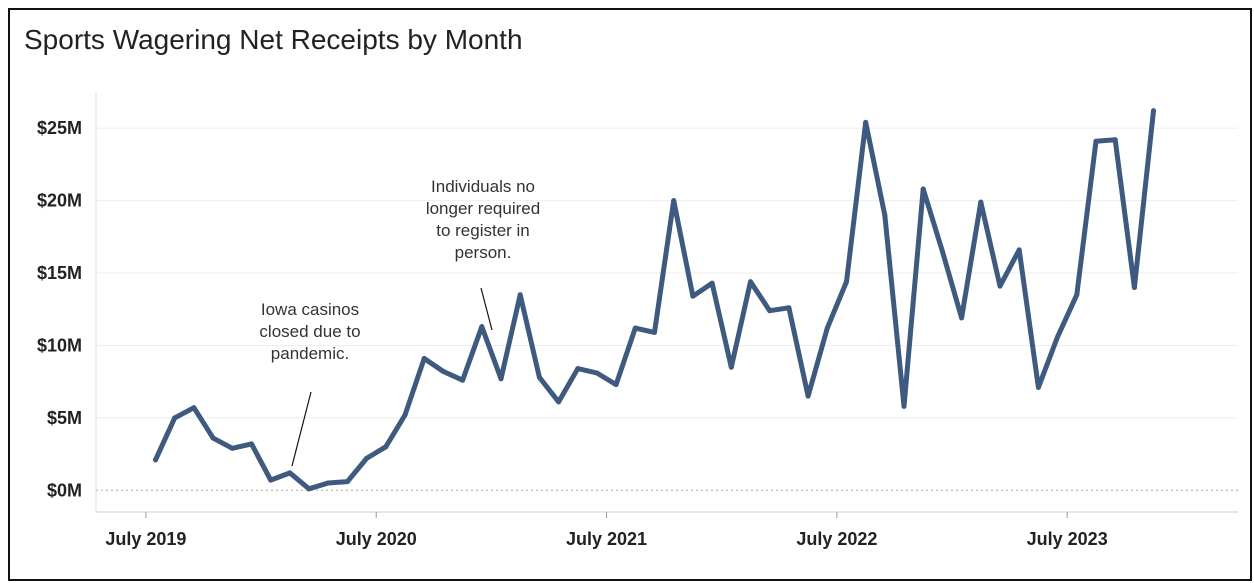 The height and width of the screenshot is (583, 1254). What do you see at coordinates (145, 539) in the screenshot?
I see `x-tick-label: July 2019` at bounding box center [145, 539].